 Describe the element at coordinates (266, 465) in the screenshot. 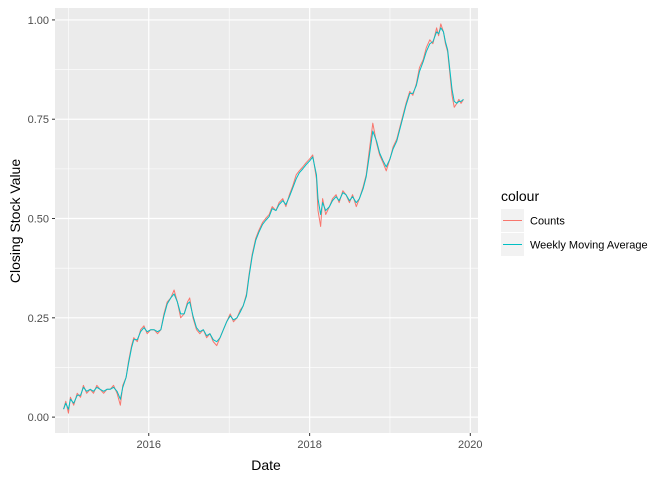

I see `x-axis-title: Date` at that location.